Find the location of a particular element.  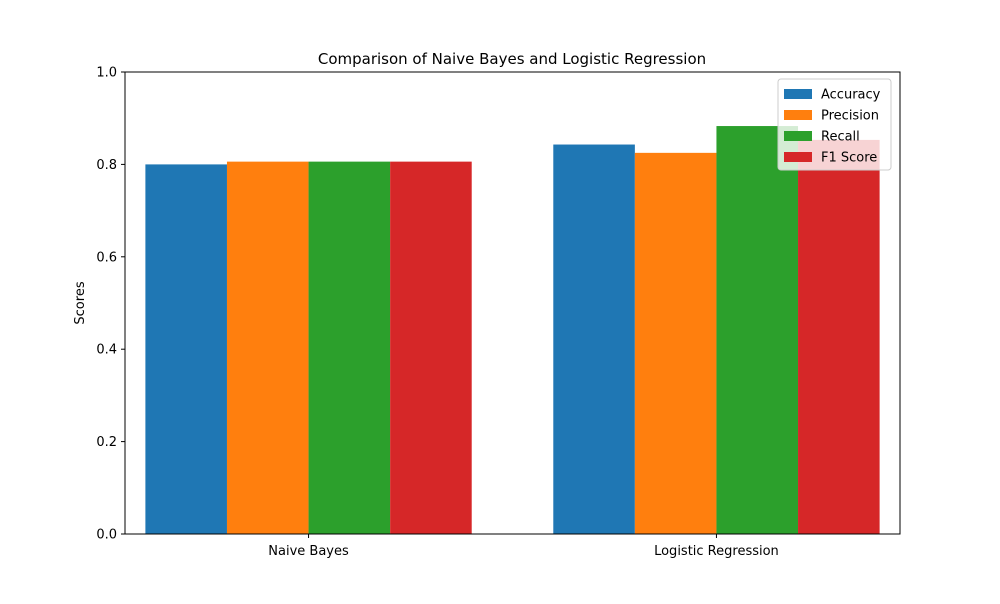

y-axis: 0.0 0.2 0.4 0.6 0.8 1.0 is located at coordinates (110, 304).